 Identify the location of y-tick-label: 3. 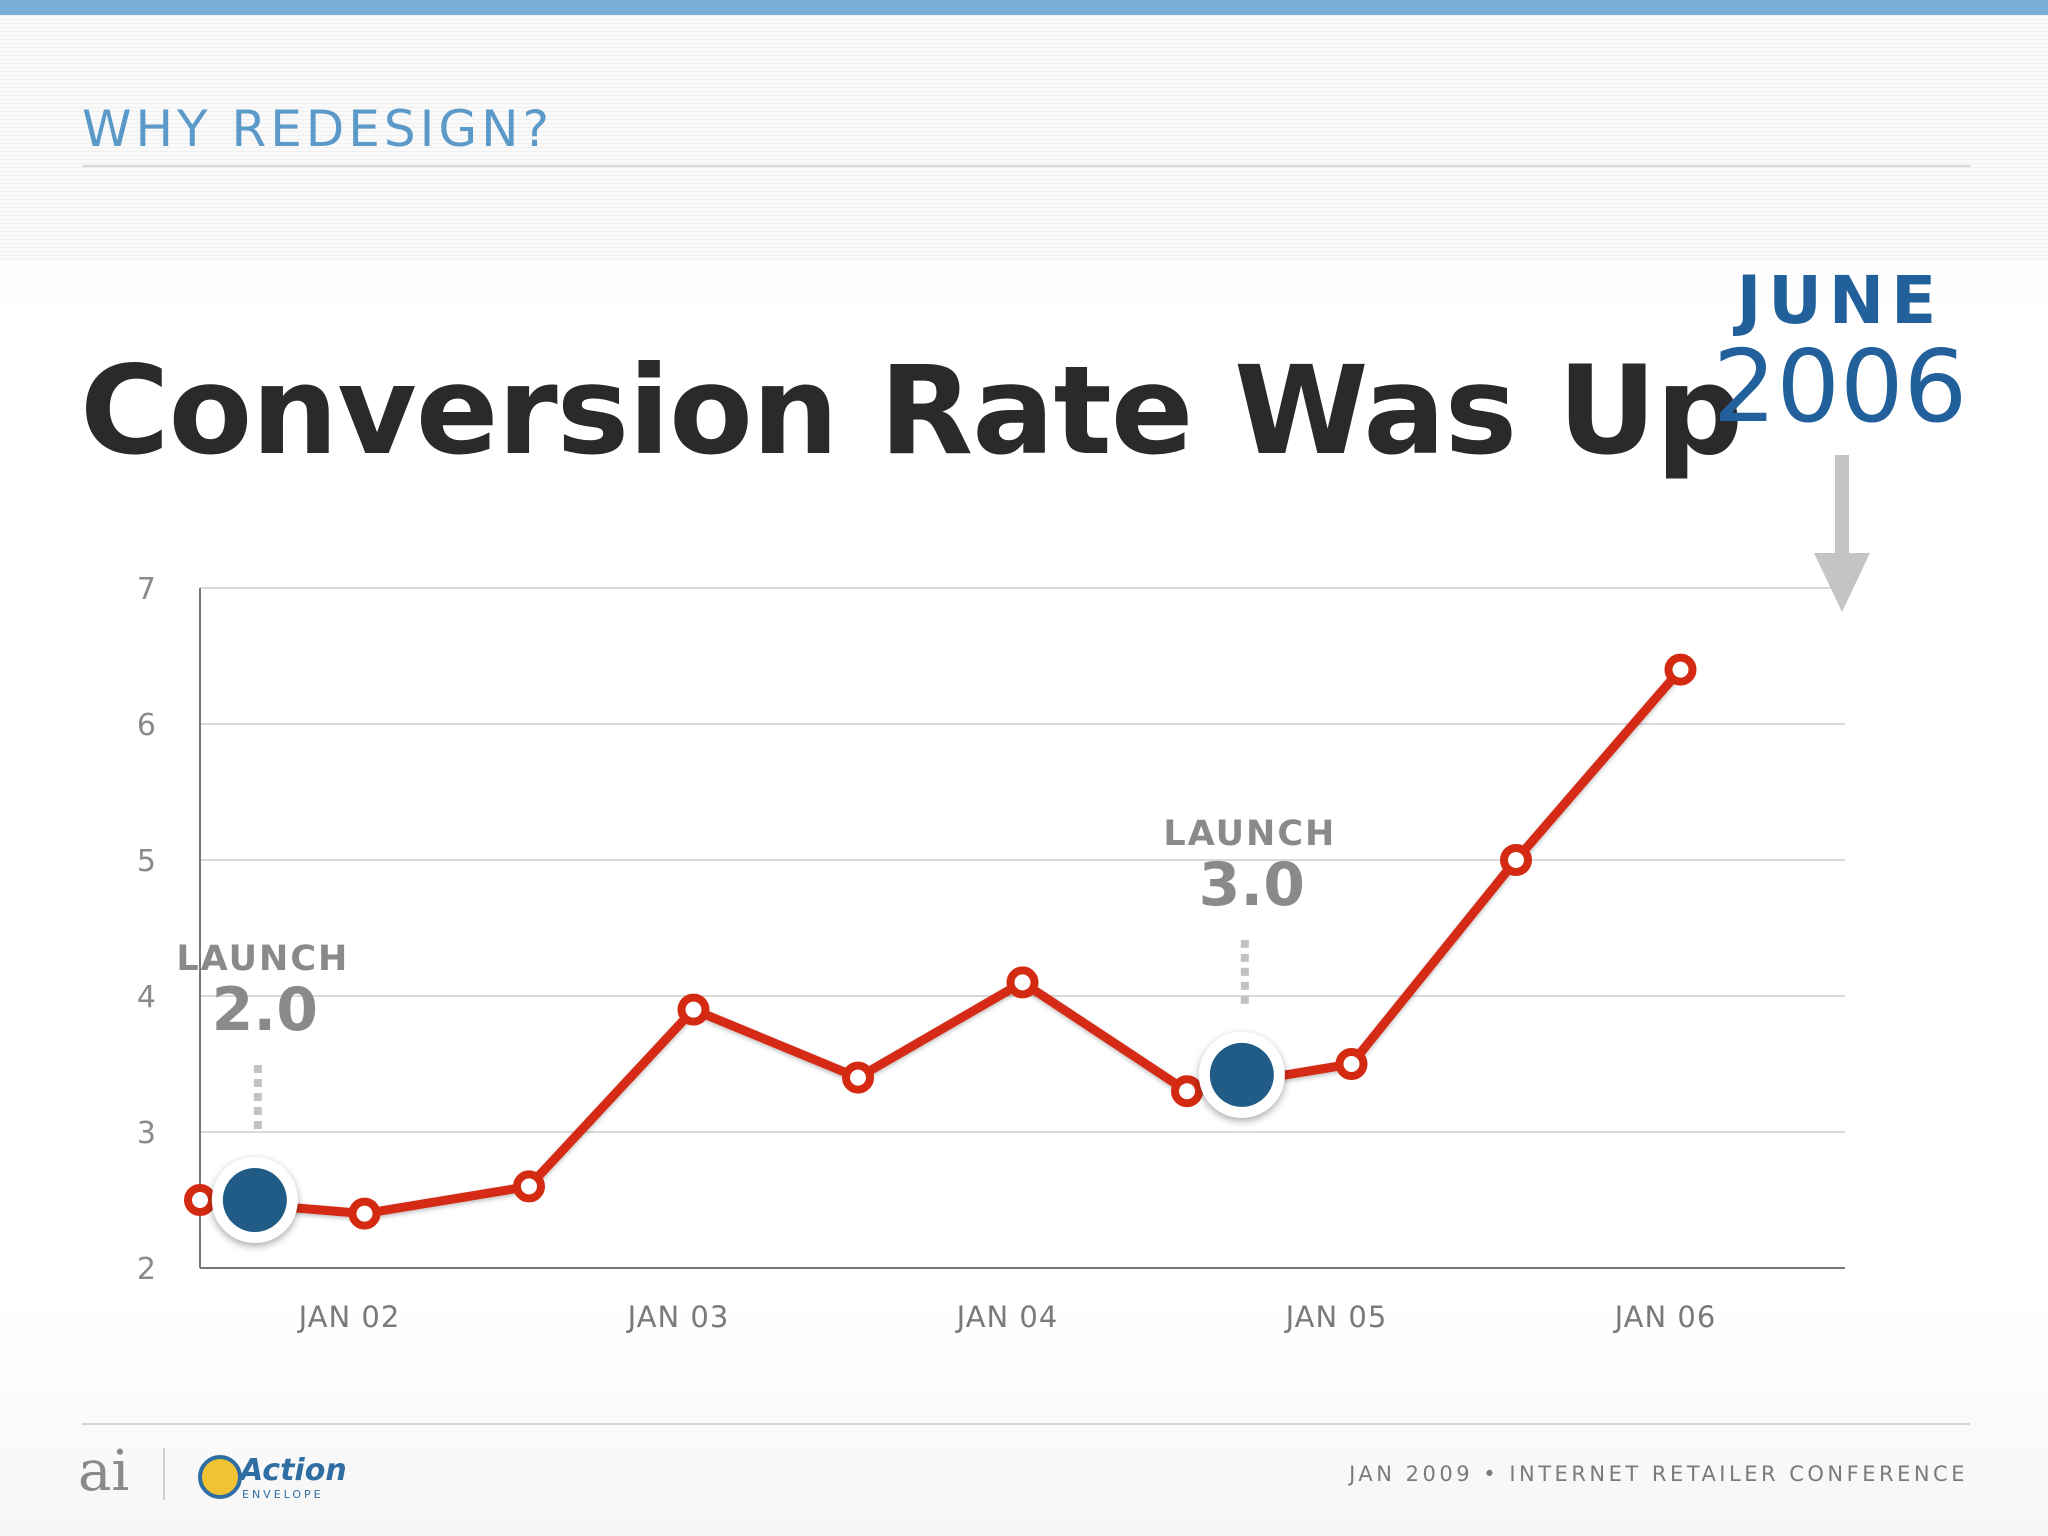
(146, 1133).